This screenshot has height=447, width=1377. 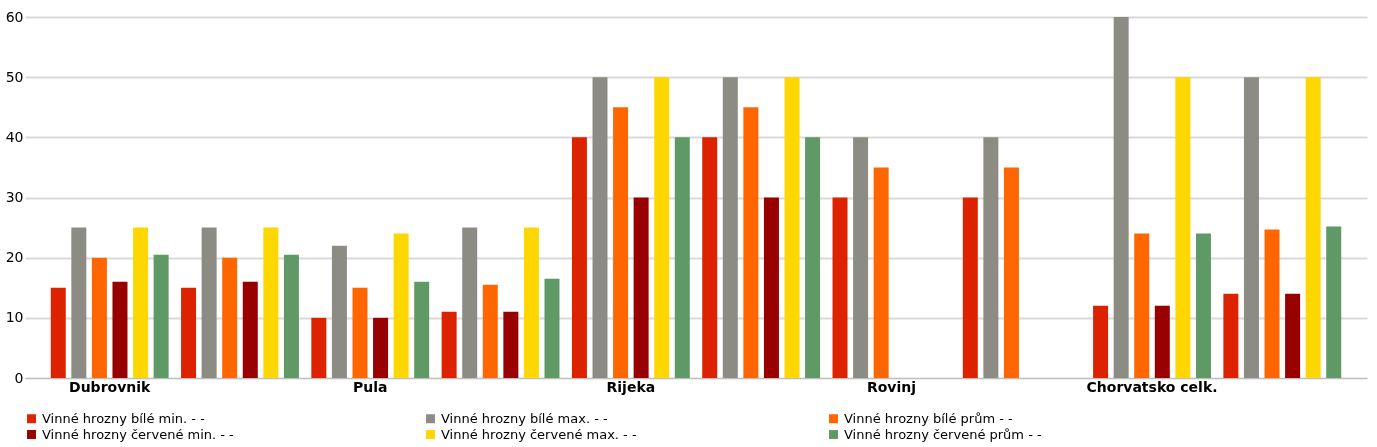 What do you see at coordinates (631, 386) in the screenshot?
I see `x-tick-label: Rijeka` at bounding box center [631, 386].